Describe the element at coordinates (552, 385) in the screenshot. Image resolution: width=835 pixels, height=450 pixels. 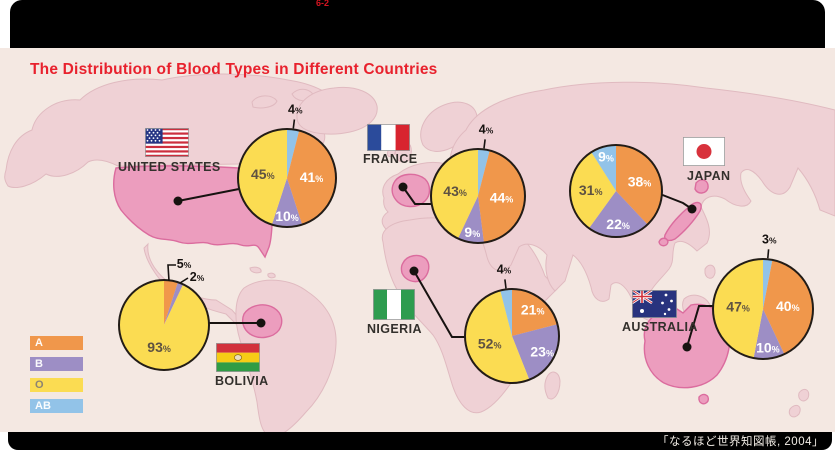
I see `map-region-madagascar` at that location.